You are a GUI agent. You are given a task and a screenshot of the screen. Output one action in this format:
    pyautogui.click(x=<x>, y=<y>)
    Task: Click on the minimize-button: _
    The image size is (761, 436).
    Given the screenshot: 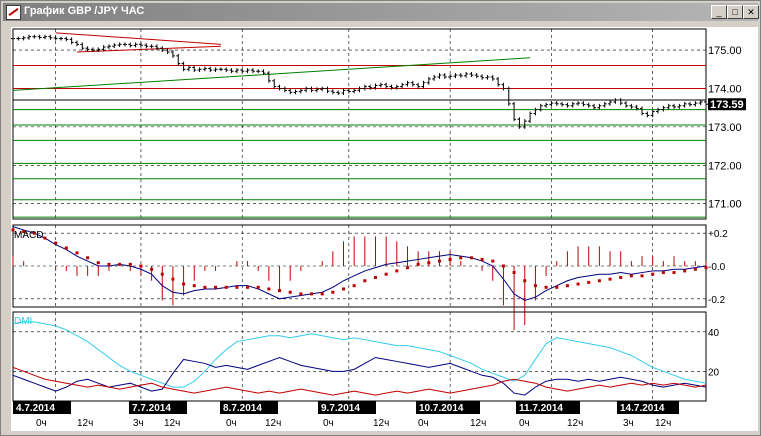 What is the action you would take?
    pyautogui.click(x=719, y=12)
    